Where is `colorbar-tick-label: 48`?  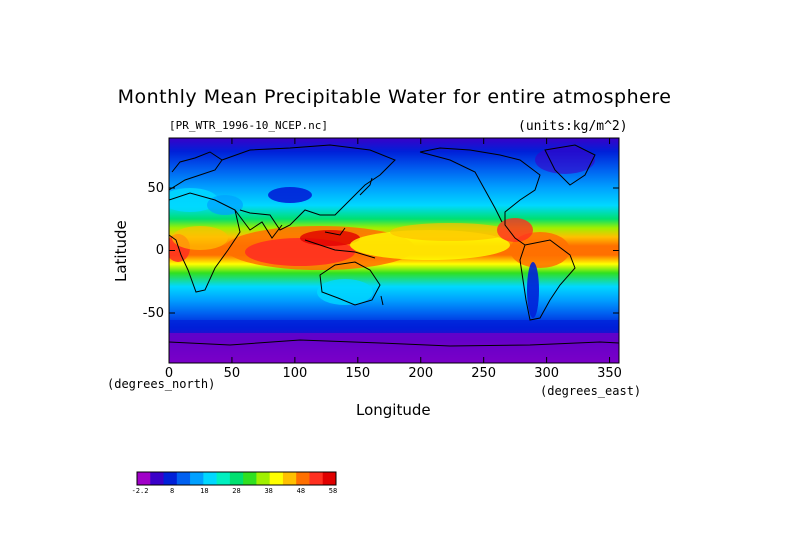 colorbar-tick-label: 48 is located at coordinates (301, 491).